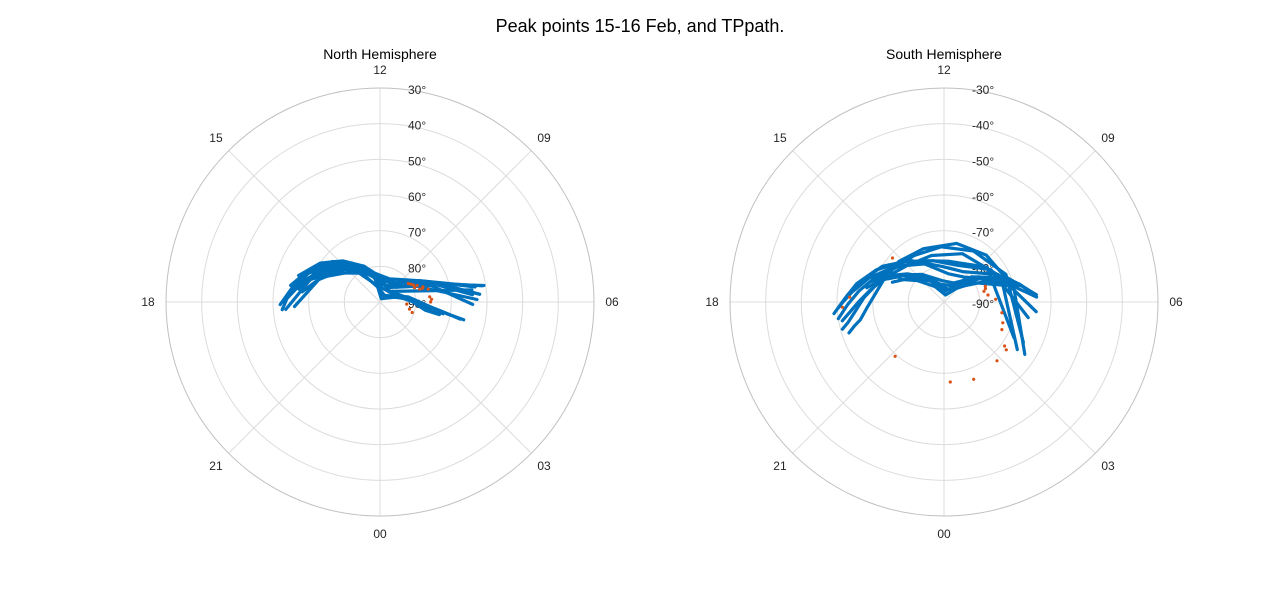  Describe the element at coordinates (417, 161) in the screenshot. I see `r-tick-label: 50°` at that location.